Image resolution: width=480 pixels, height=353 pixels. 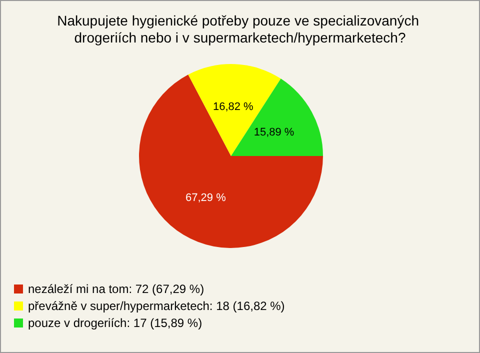 What do you see at coordinates (115, 323) in the screenshot?
I see `legend-label: pouze v drogeriích: 17 (15,89 %)` at bounding box center [115, 323].